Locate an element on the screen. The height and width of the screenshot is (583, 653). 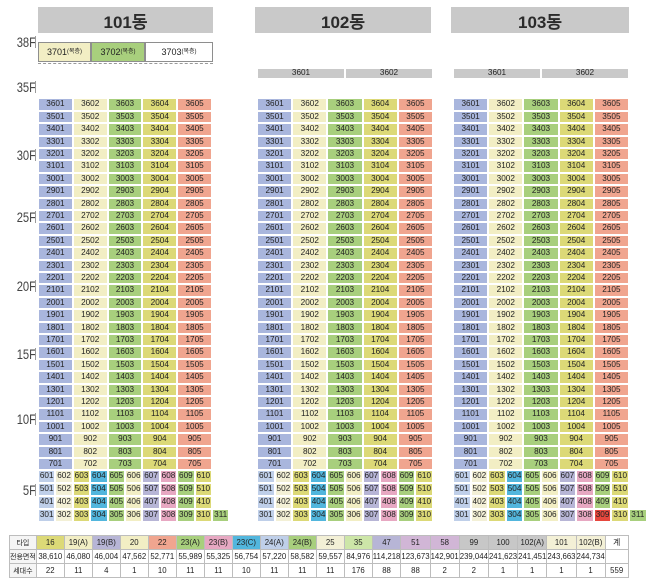
lower-unit-cell: 503 is located at coordinates (497, 489).